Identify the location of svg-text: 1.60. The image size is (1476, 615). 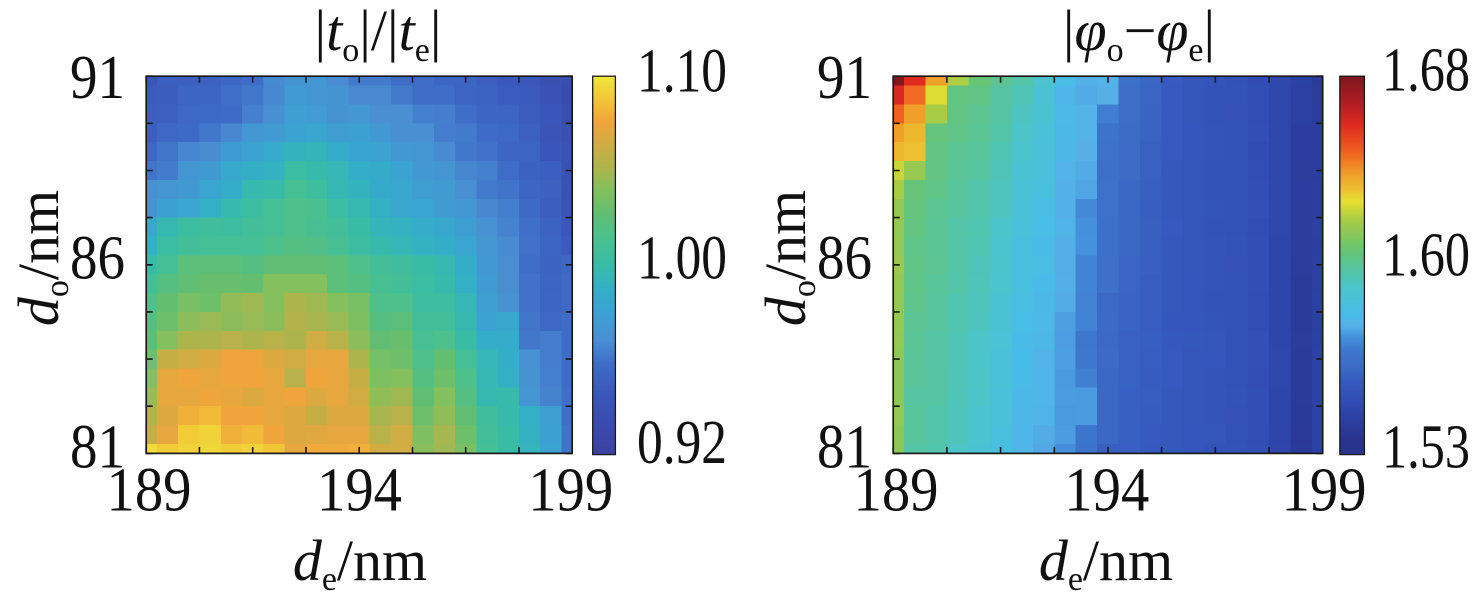
(1426, 255).